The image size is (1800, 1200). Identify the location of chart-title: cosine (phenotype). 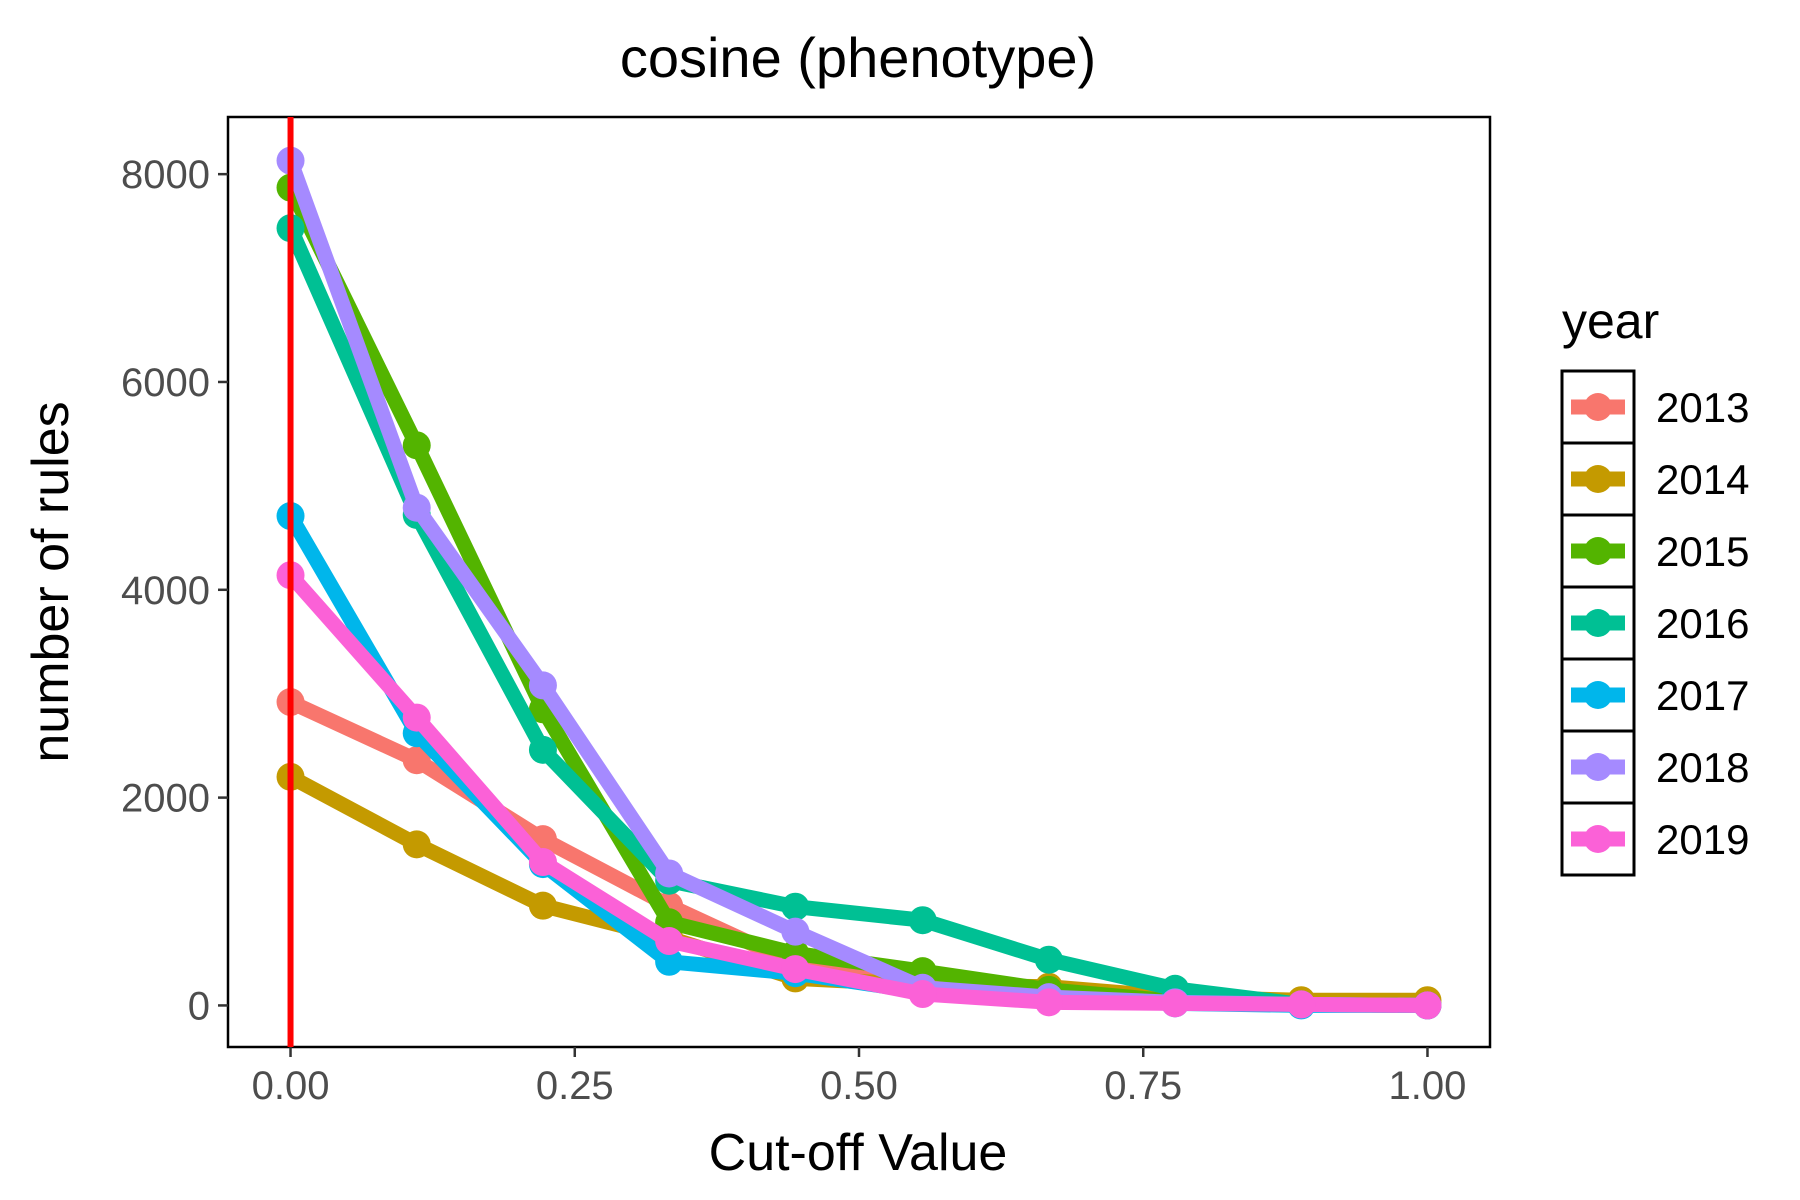
(858, 57).